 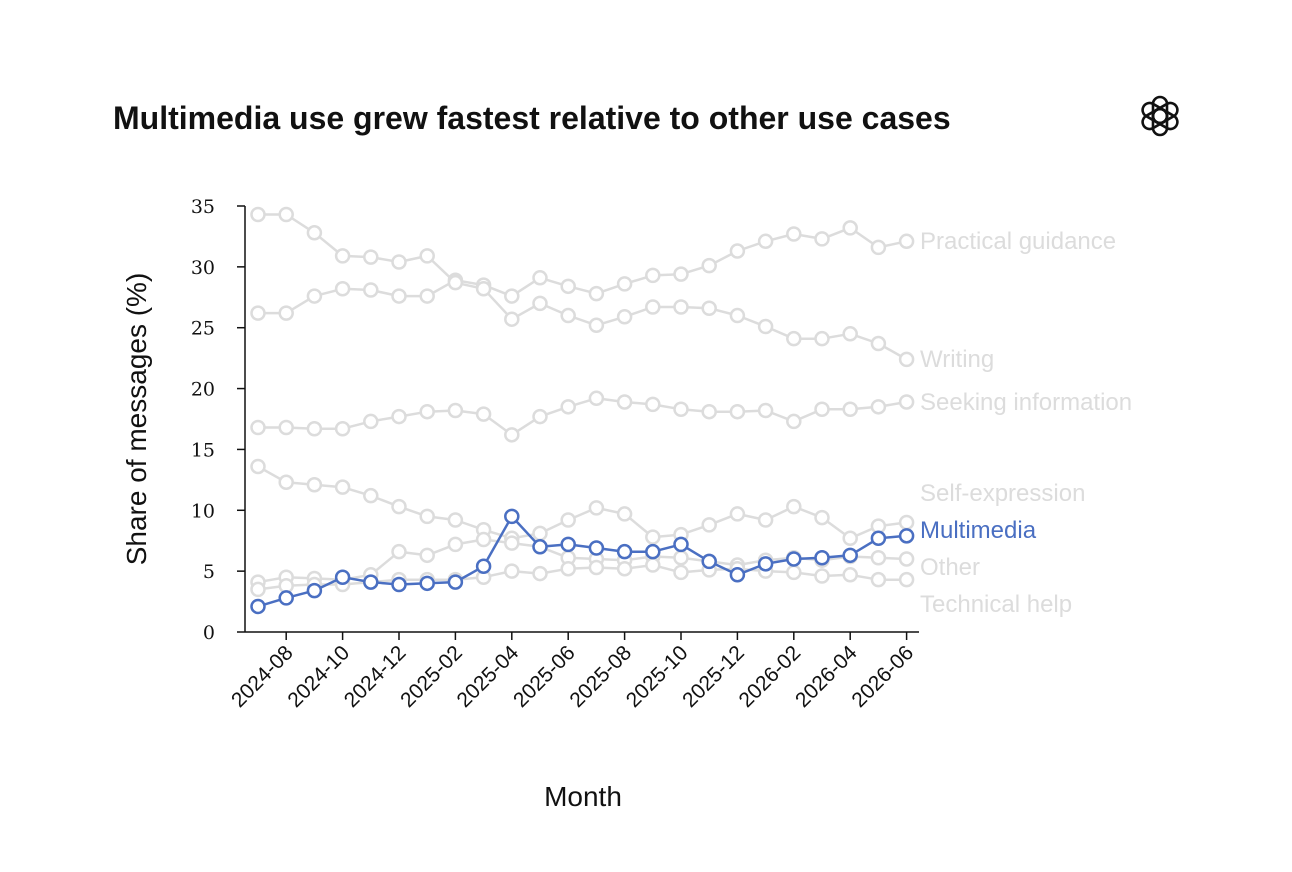 I want to click on x-tick-label: 2025-06, so click(x=544, y=676).